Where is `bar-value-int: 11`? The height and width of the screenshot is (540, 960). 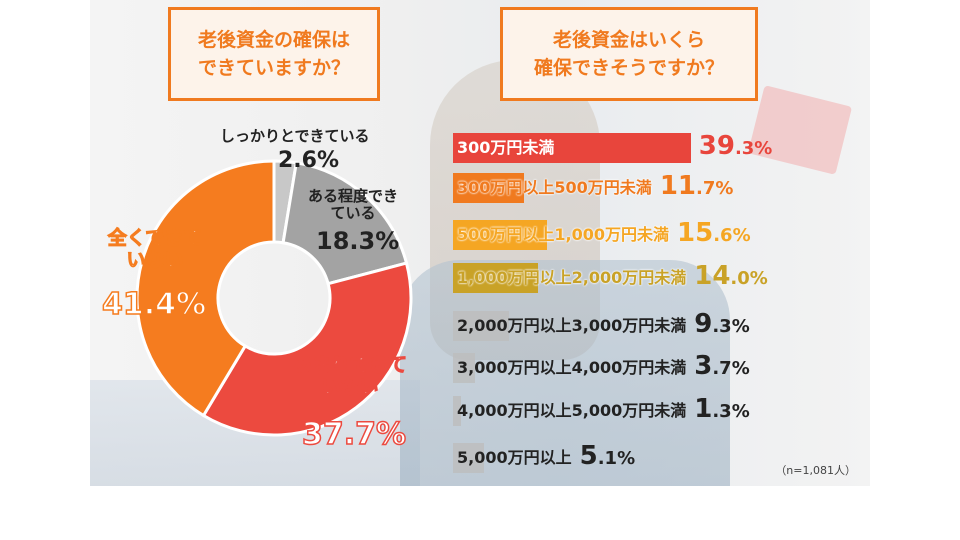
bar-value-int: 11 is located at coordinates (677, 186).